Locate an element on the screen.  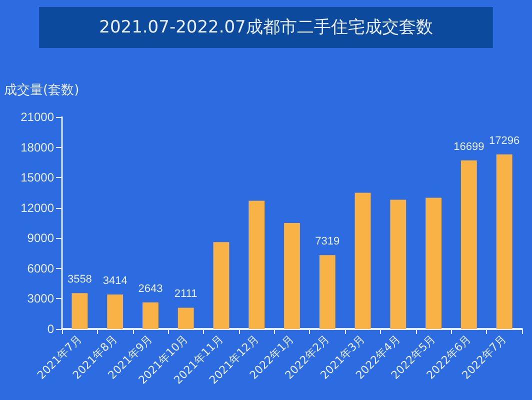
y-tick-label: 15000 is located at coordinates (37, 177).